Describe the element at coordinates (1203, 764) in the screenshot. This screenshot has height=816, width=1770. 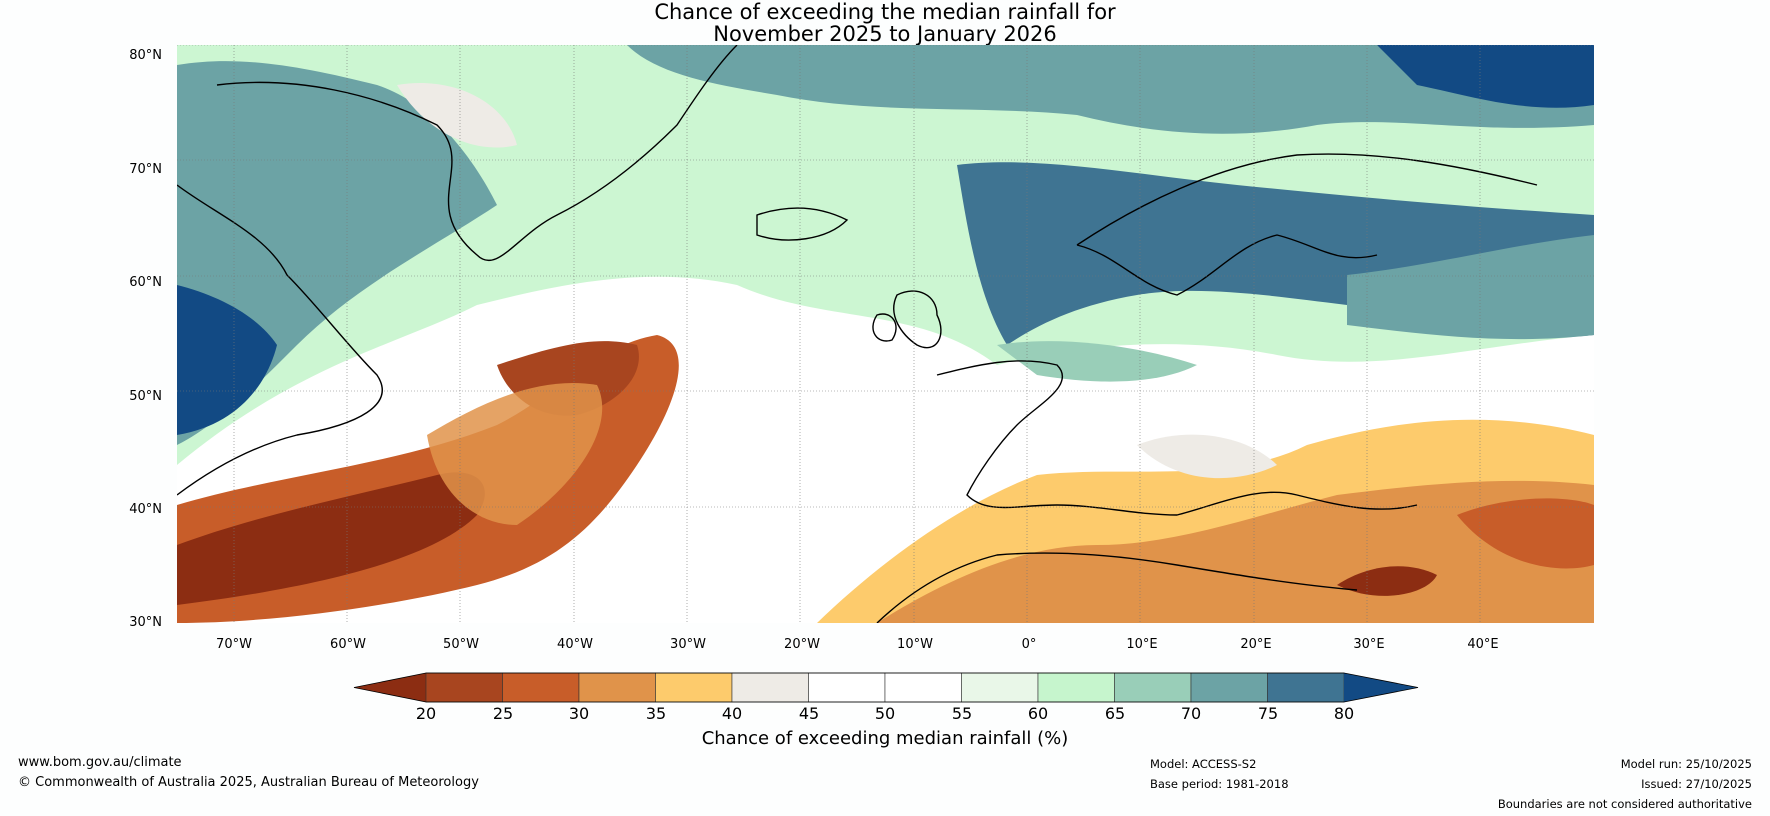
I see `footer-model: Model: ACCESS-S2` at that location.